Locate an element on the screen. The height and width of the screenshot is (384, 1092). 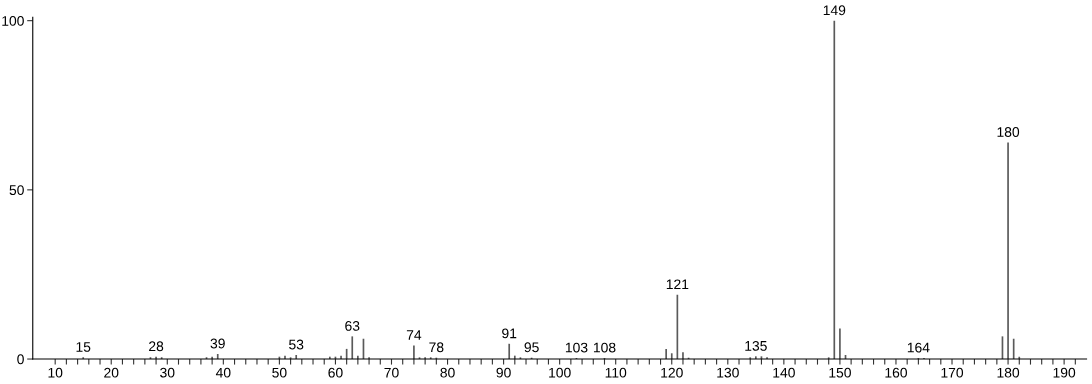
y-tick-label: 50 is located at coordinates (16, 190).